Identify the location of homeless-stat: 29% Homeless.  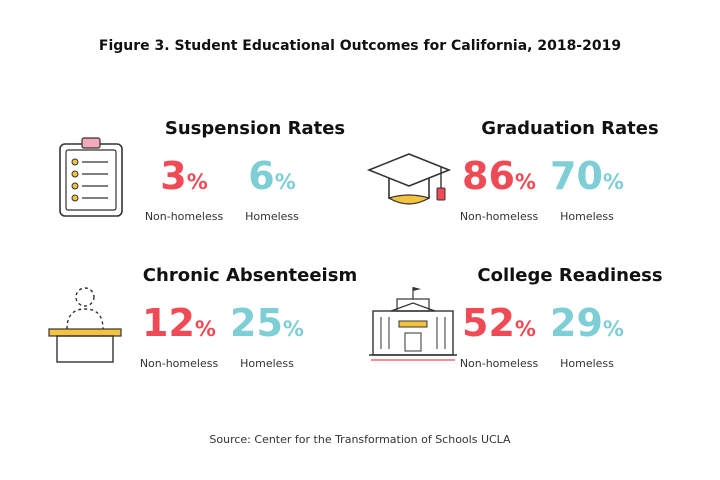
(587, 334).